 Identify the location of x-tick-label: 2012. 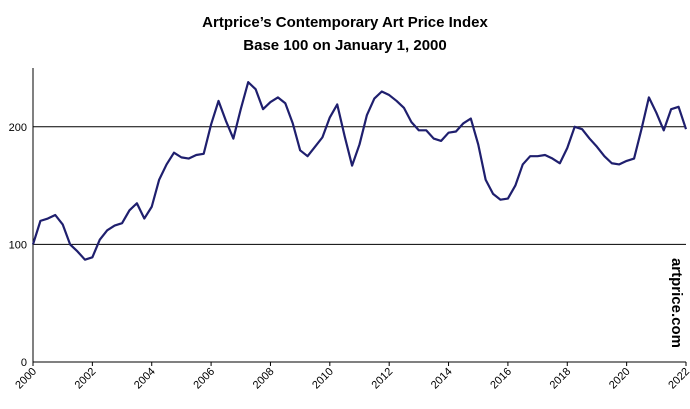
(383, 379).